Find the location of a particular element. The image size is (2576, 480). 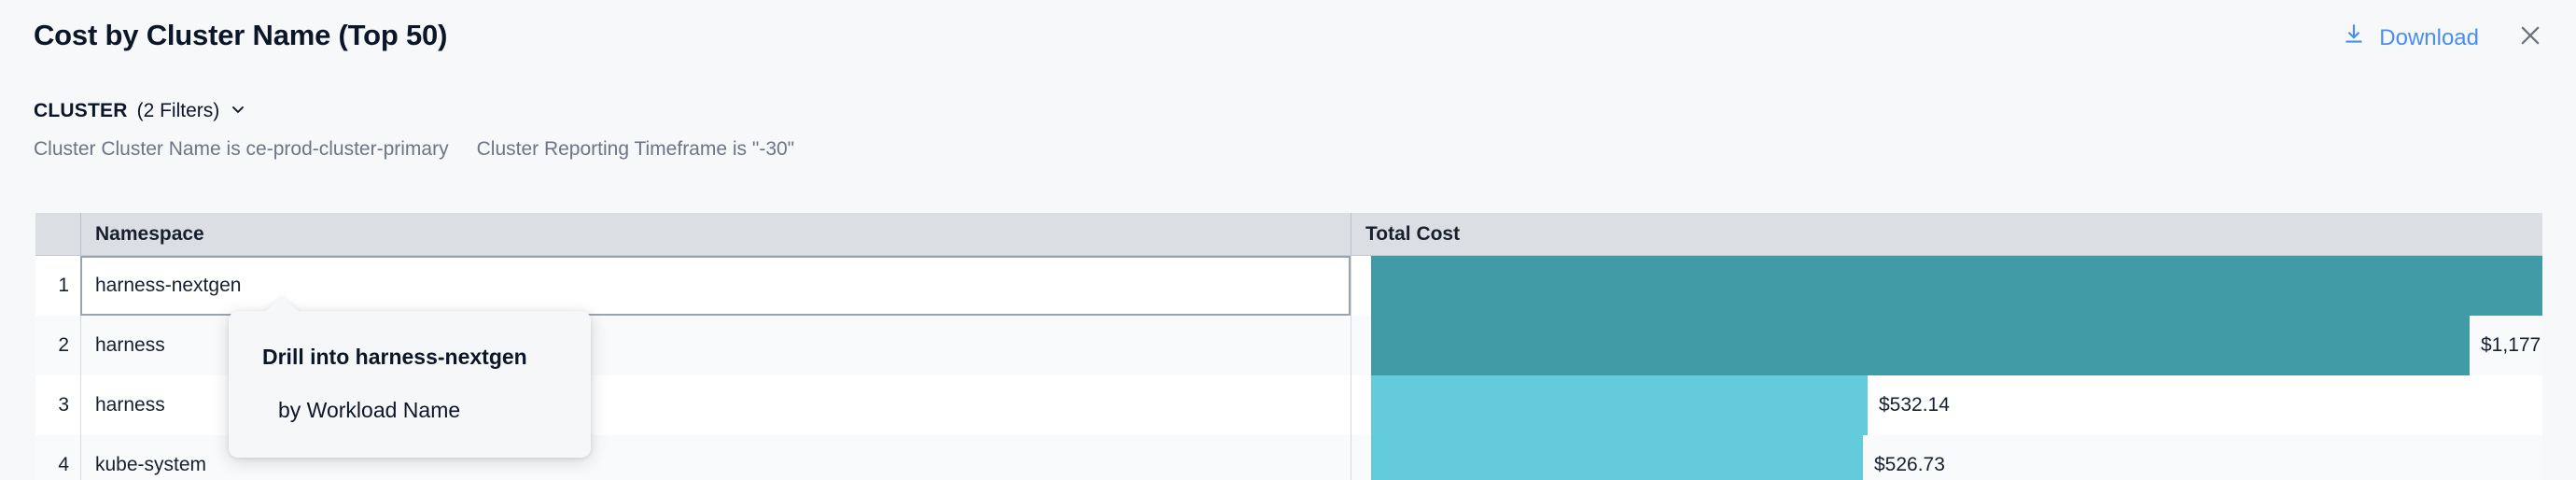

download-button: Download is located at coordinates (2410, 37).